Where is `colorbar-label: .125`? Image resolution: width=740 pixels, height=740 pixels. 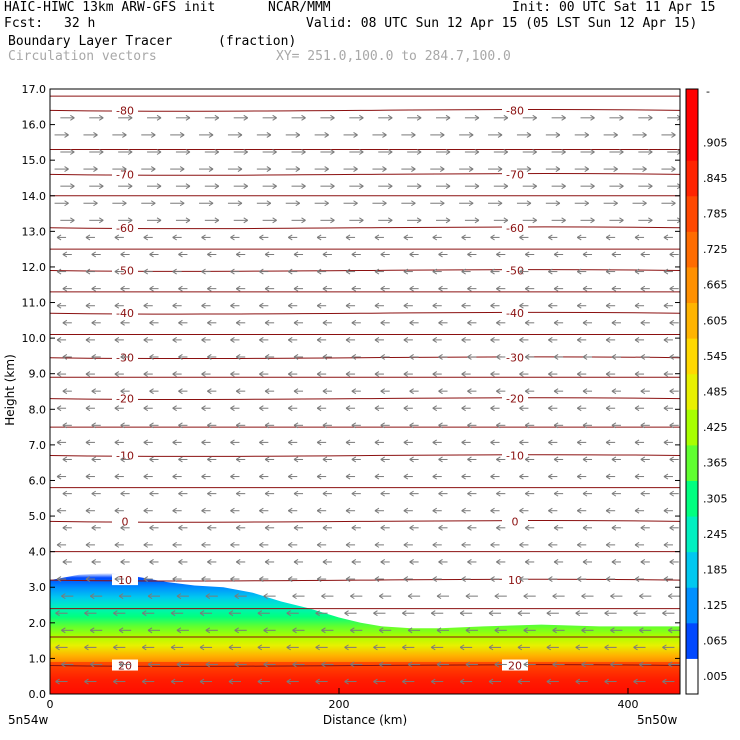
colorbar-label: .125 is located at coordinates (715, 605).